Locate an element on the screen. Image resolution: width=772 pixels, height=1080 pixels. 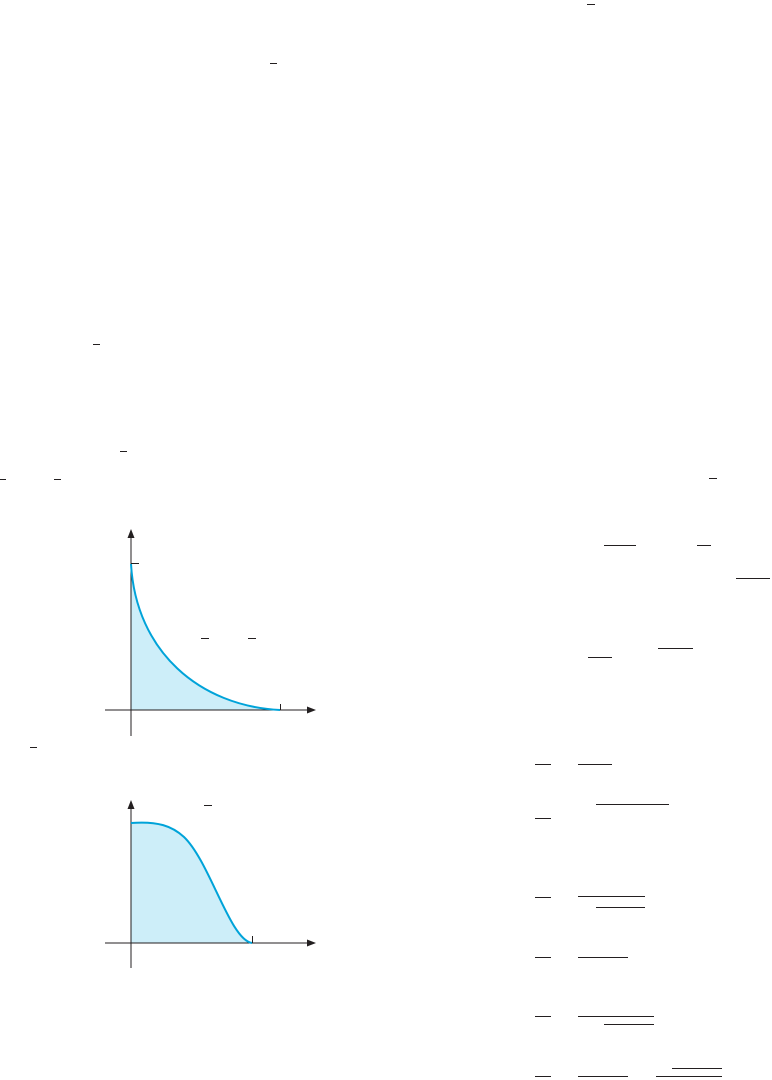
figure-bottom is located at coordinates (210, 884).